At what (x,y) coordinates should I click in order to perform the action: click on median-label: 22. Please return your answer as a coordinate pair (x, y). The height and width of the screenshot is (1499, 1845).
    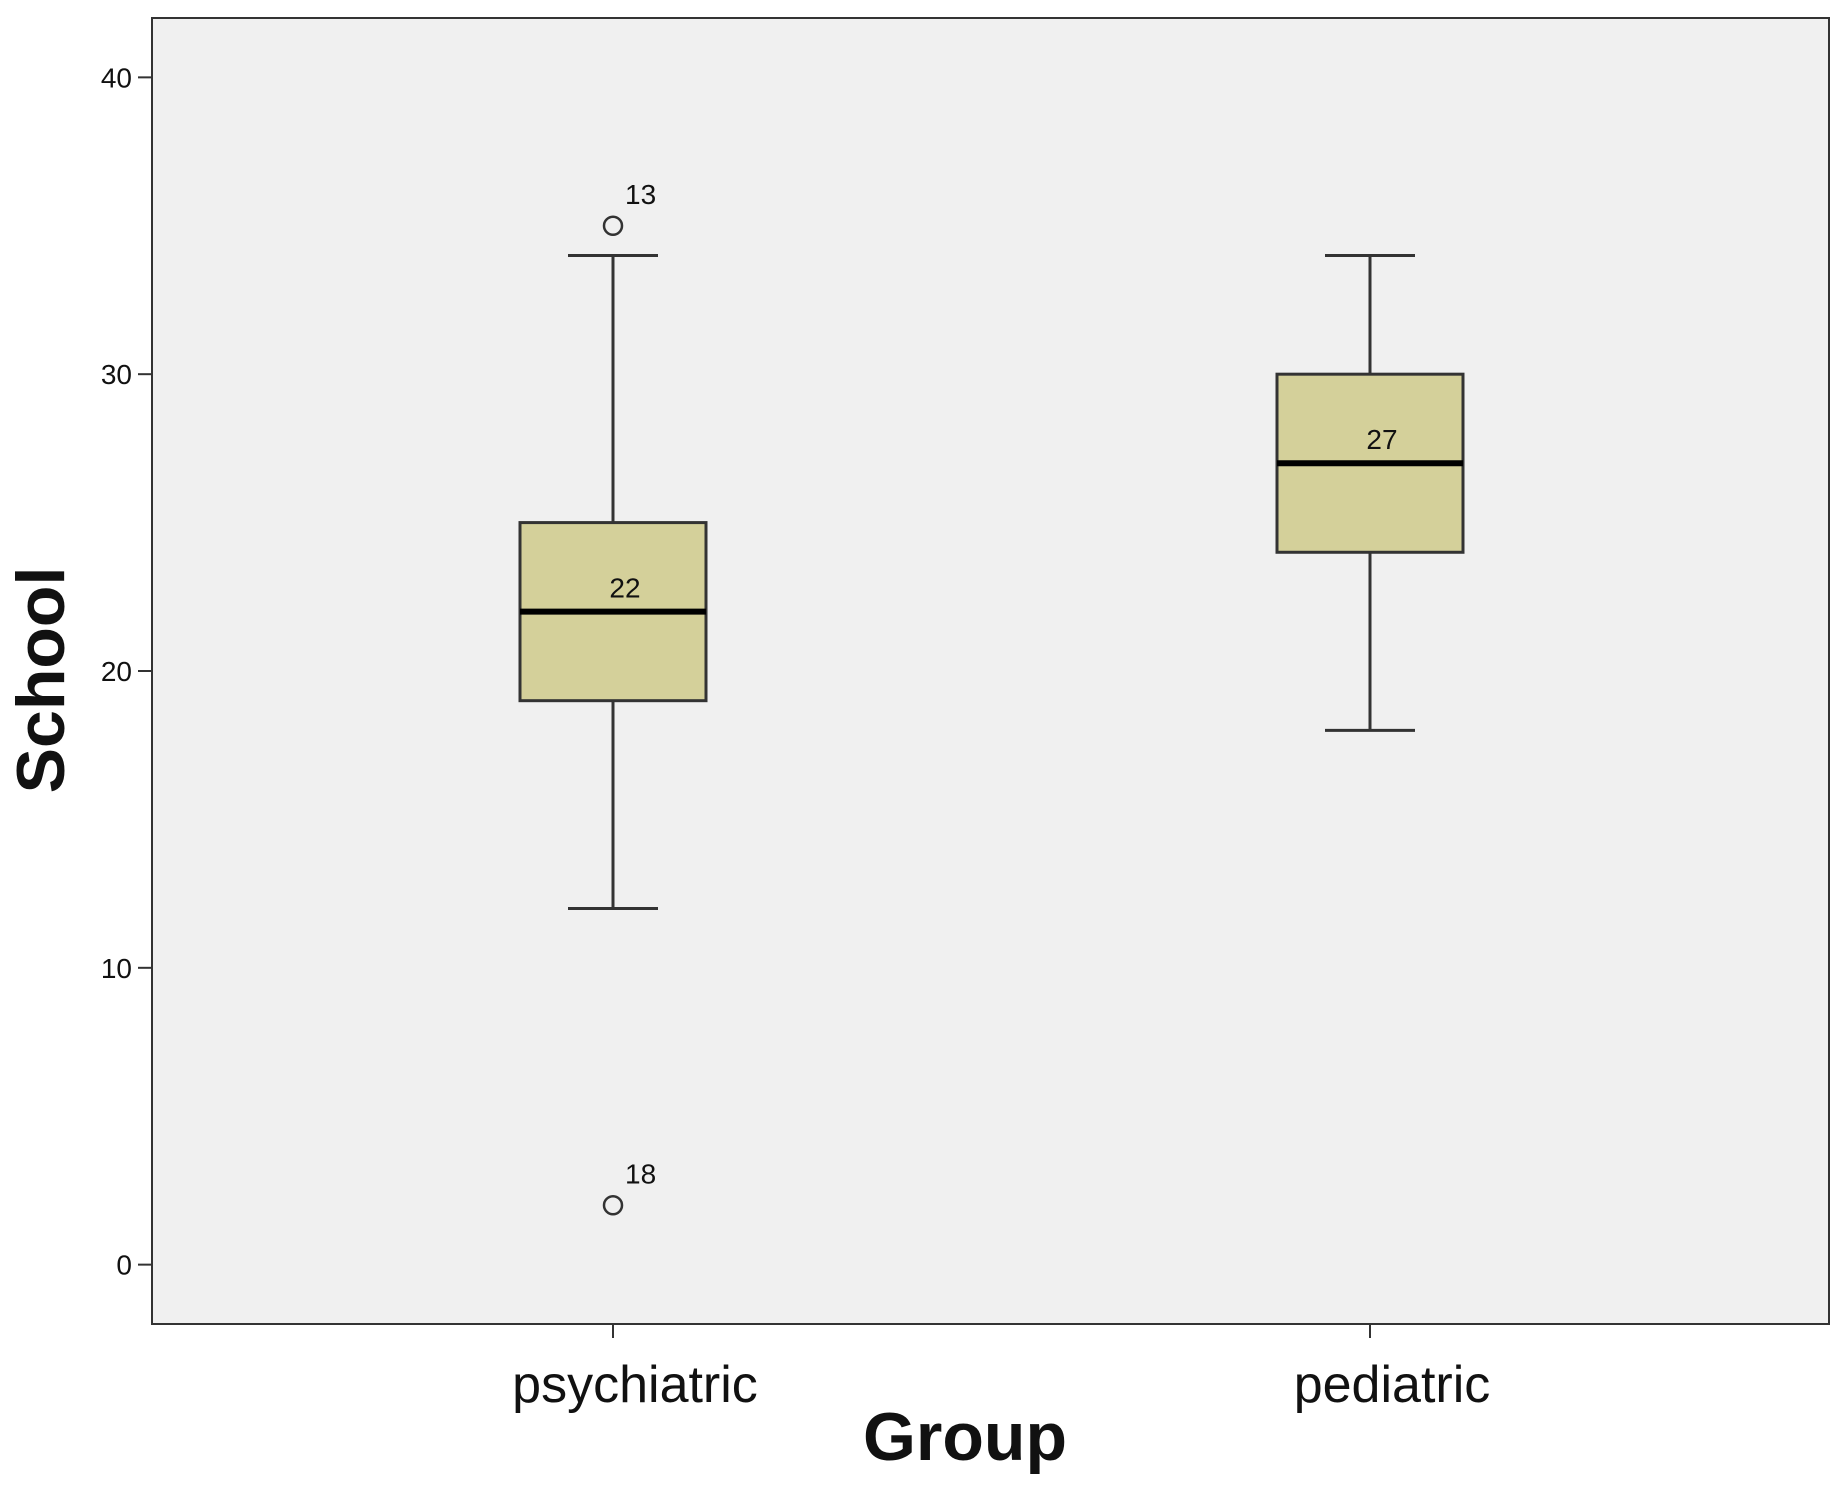
    Looking at the image, I should click on (624, 588).